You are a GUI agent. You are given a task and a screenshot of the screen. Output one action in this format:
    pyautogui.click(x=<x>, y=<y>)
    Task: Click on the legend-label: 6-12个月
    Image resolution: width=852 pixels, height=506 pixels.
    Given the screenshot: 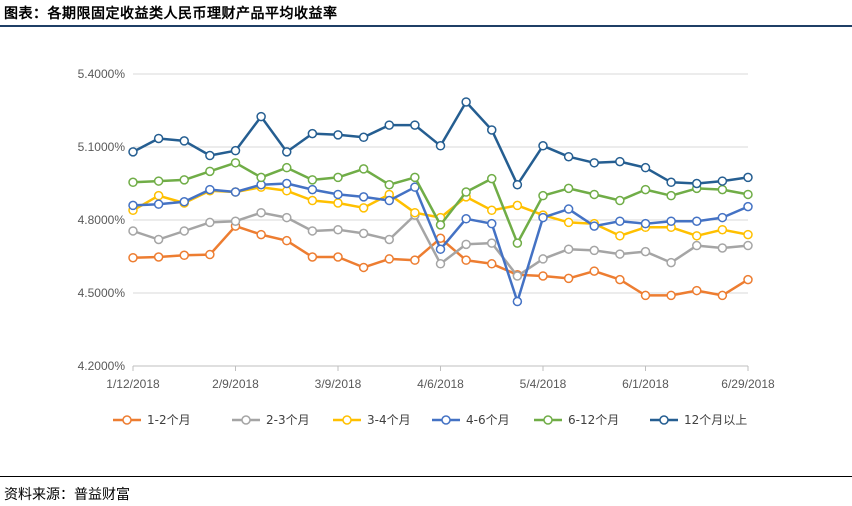 What is the action you would take?
    pyautogui.click(x=593, y=420)
    